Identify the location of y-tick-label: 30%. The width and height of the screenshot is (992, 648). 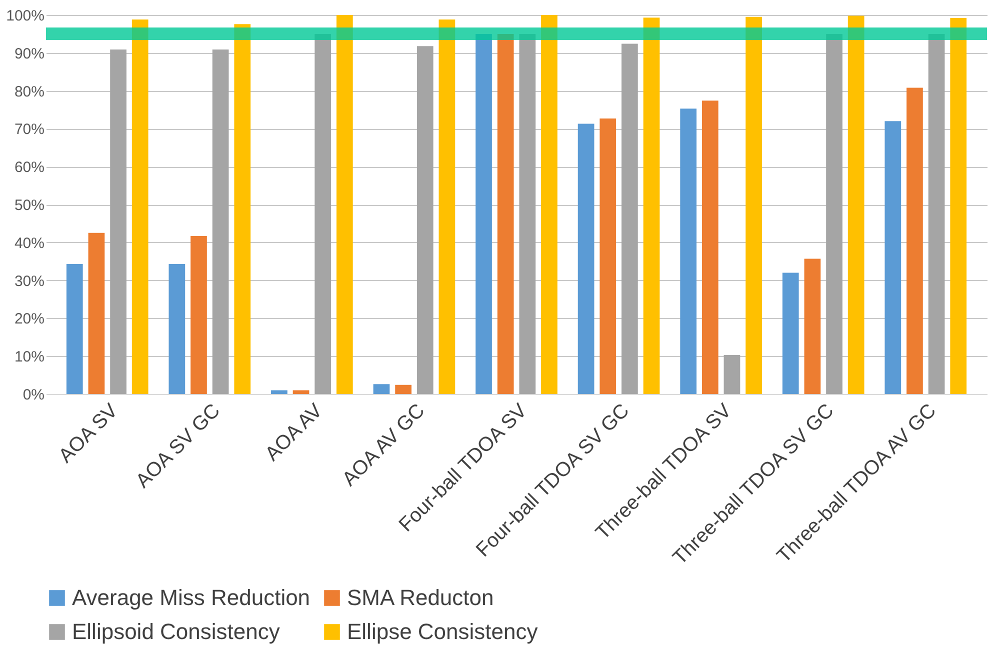
(29, 281).